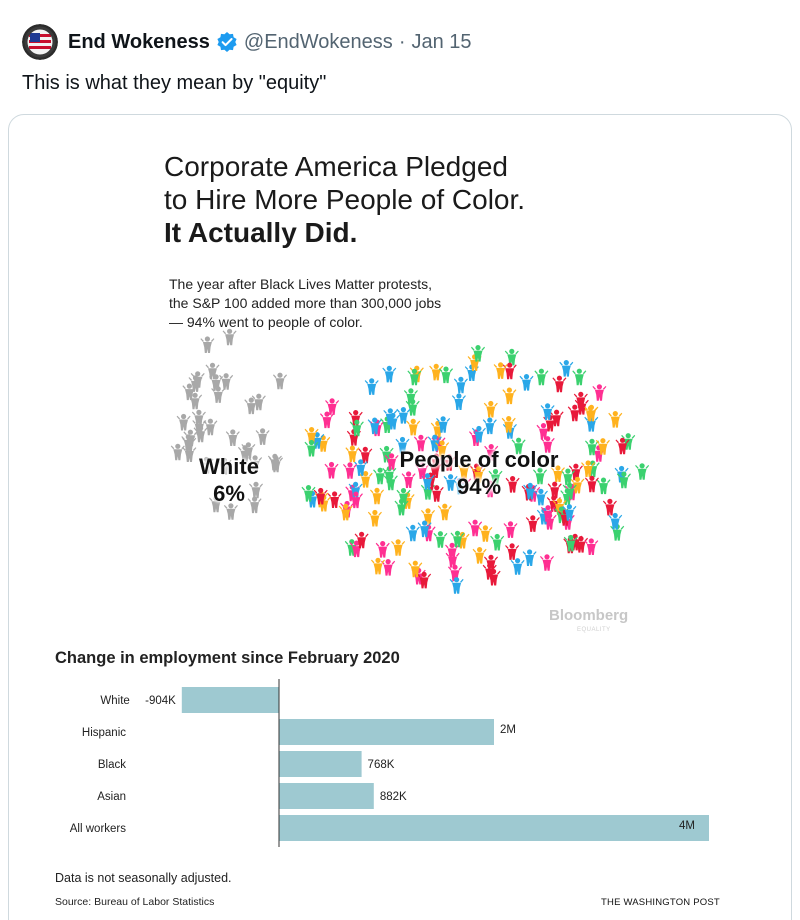 This screenshot has height=920, width=800. Describe the element at coordinates (318, 41) in the screenshot. I see `author-handle: @EndWokeness` at that location.